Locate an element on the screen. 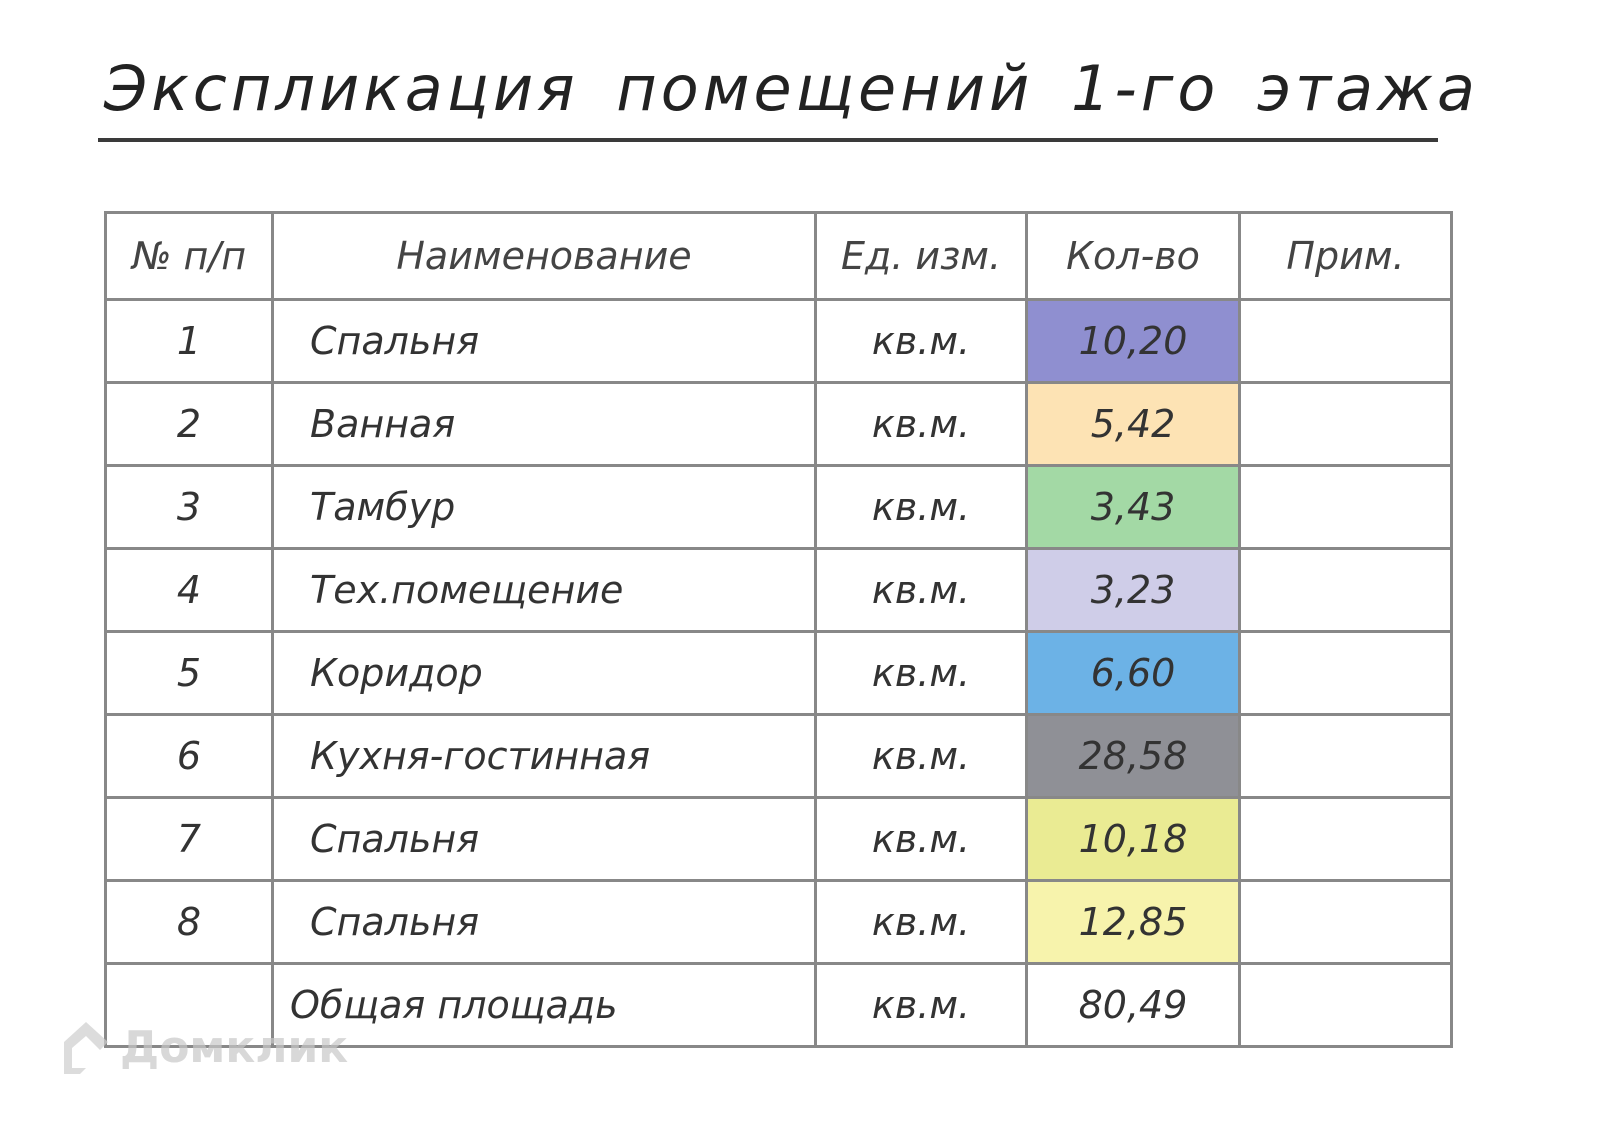 The width and height of the screenshot is (1600, 1137). page-title: Экспликация помещений 1-го этажа is located at coordinates (792, 88).